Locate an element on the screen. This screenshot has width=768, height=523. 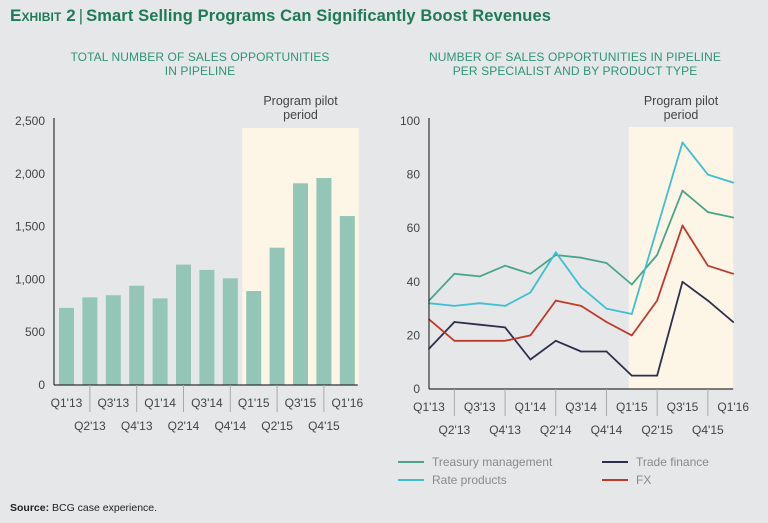
legend-swatch-treasury is located at coordinates (411, 462).